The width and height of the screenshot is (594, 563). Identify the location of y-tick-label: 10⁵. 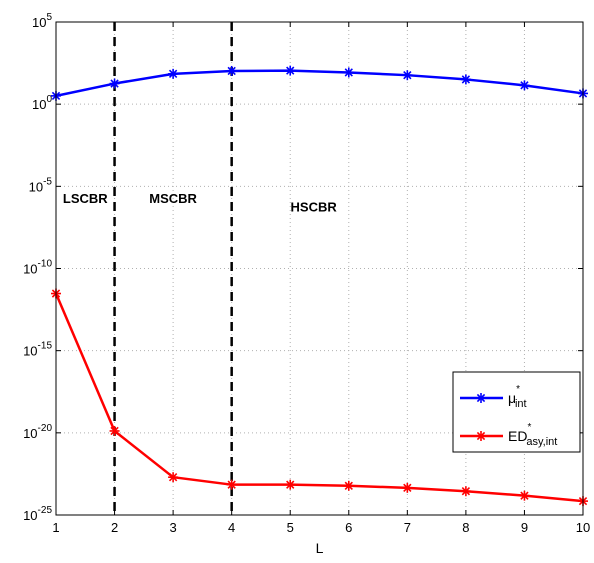
(42, 21).